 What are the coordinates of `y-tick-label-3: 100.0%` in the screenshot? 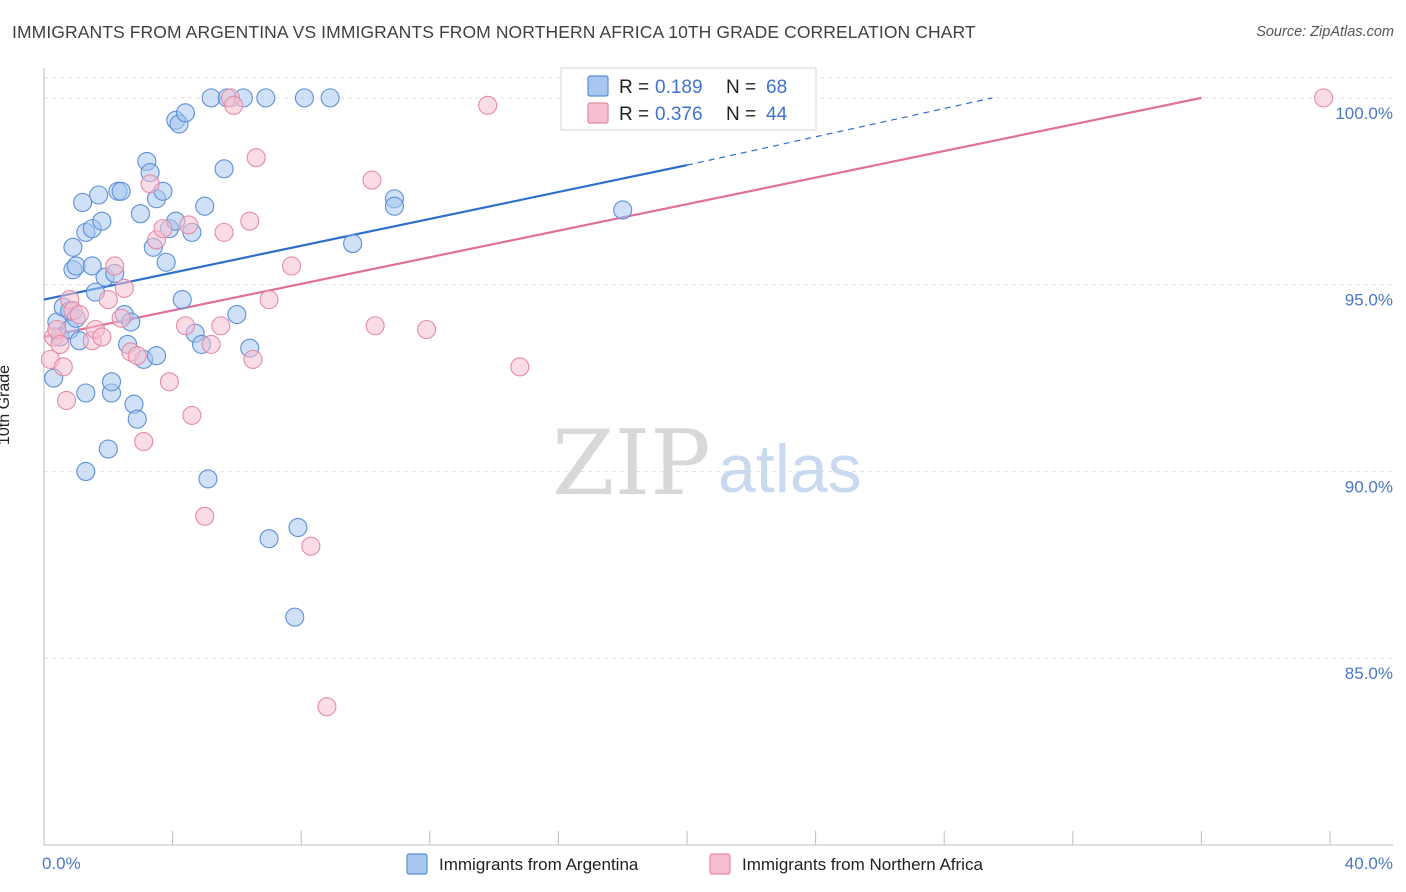 It's located at (1364, 113).